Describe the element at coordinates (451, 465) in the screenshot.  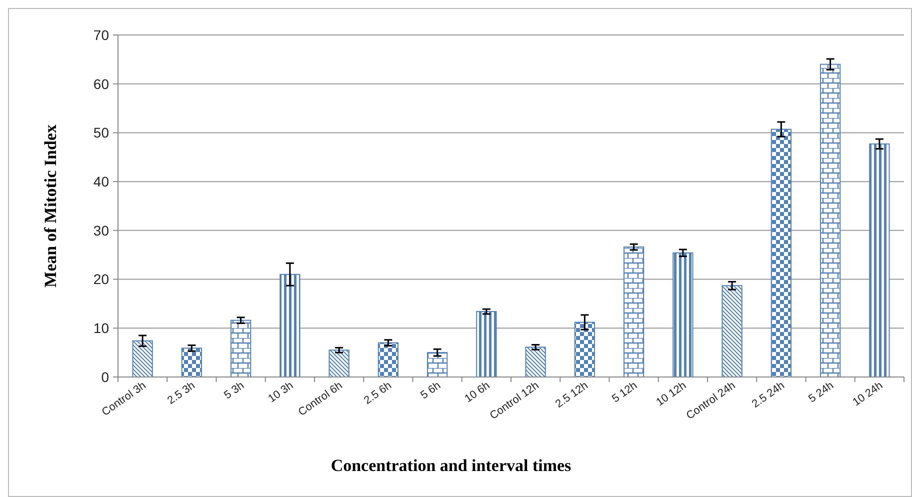
I see `x-axis-title: Concentration and interval times` at that location.